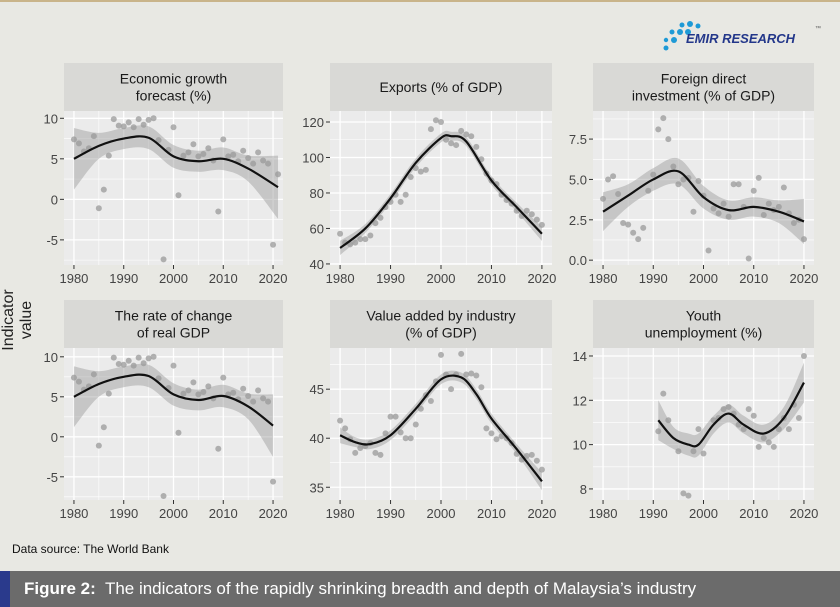  What do you see at coordinates (173, 96) in the screenshot?
I see `facet-title: forecast (%)` at bounding box center [173, 96].